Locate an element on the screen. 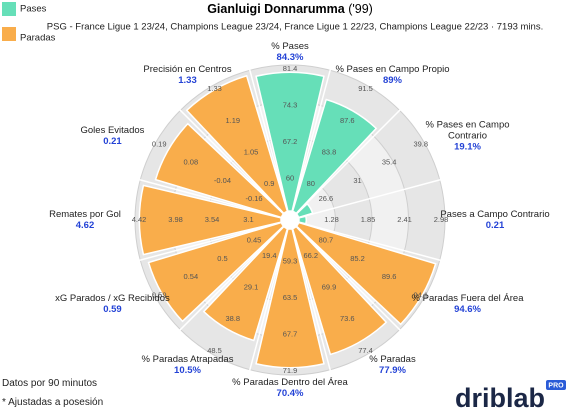 Image resolution: width=570 pixels, height=416 pixels. axis-tick-label: 1.19 is located at coordinates (232, 120).